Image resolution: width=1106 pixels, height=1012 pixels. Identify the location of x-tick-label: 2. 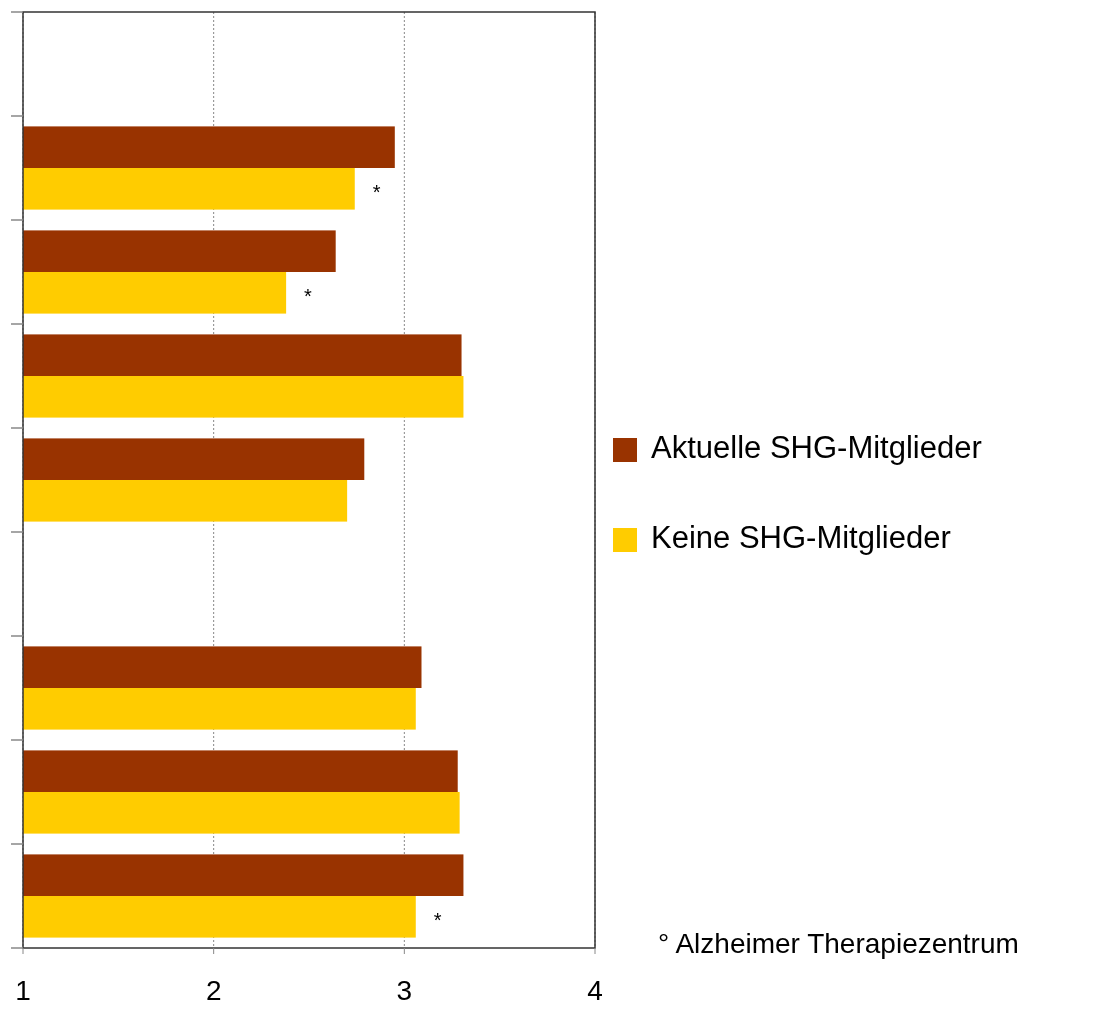
(213, 990).